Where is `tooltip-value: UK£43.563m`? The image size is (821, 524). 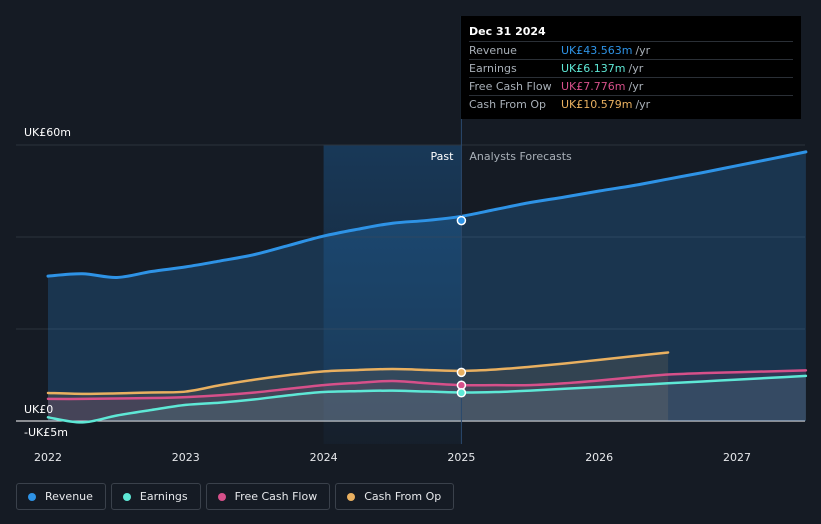 tooltip-value: UK£43.563m is located at coordinates (597, 50).